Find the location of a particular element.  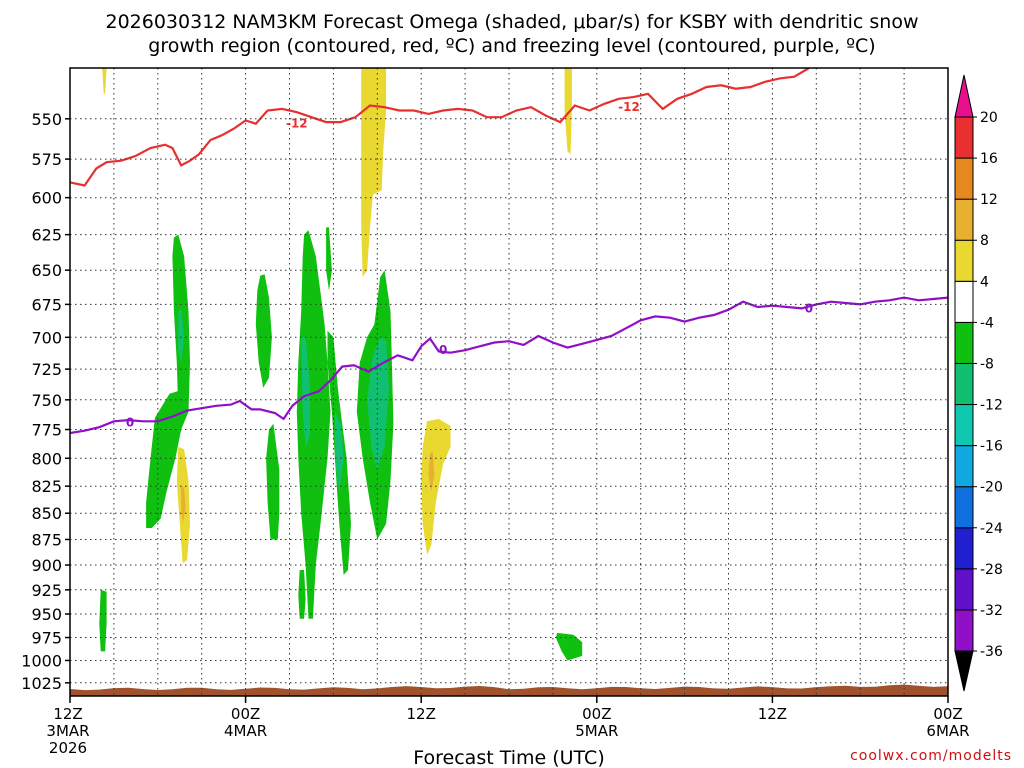

y-tick-label-8: 750 is located at coordinates (46, 400).